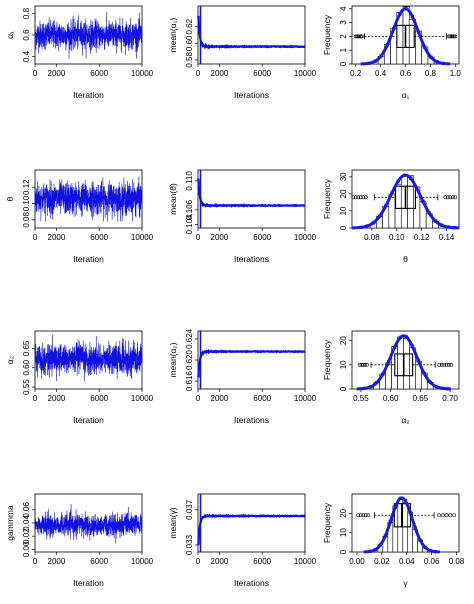 Image resolution: width=474 pixels, height=604 pixels. Describe the element at coordinates (189, 338) in the screenshot. I see `y-tick-label: 0.624` at that location.